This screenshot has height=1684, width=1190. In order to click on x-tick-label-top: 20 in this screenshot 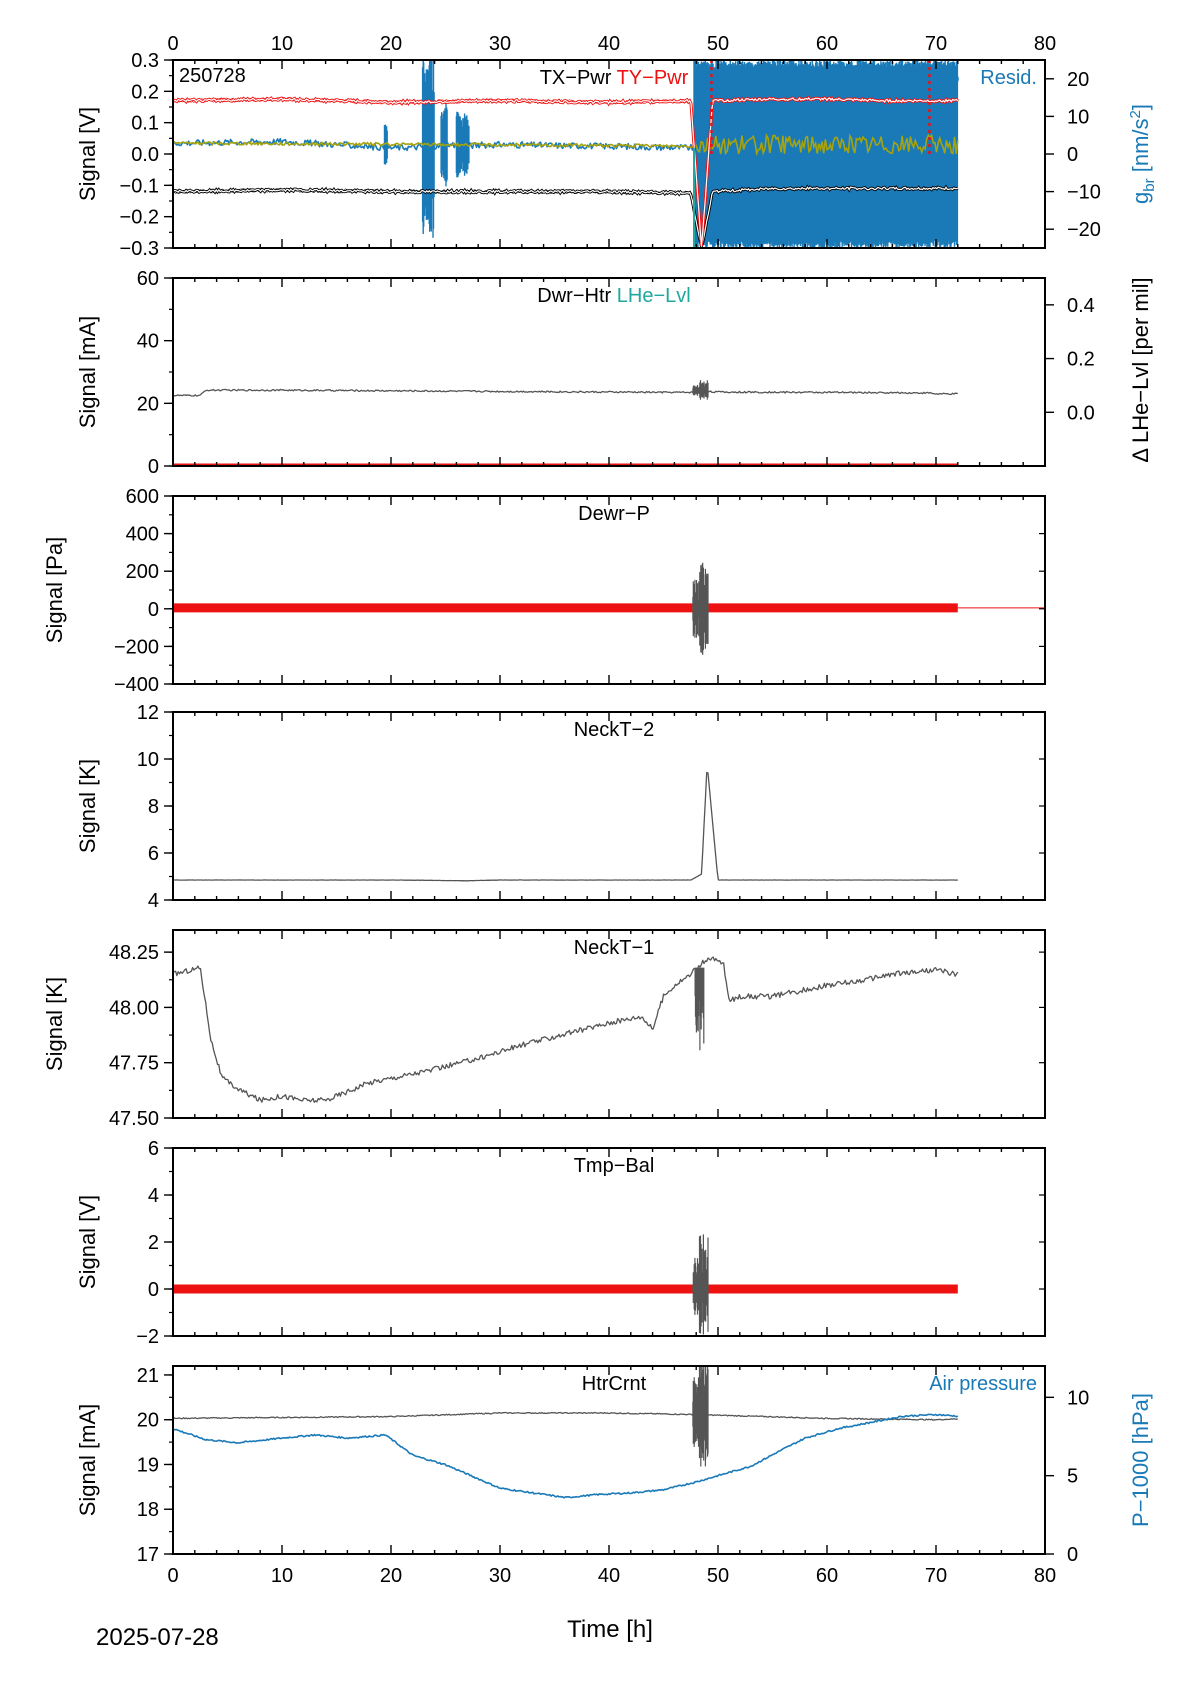, I will do `click(391, 44)`.